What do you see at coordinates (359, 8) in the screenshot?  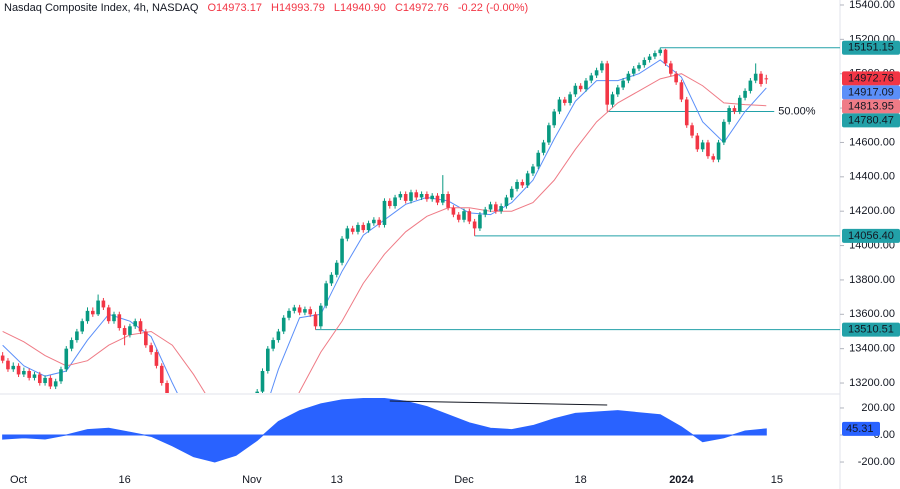 I see `header-low: L14940.90` at bounding box center [359, 8].